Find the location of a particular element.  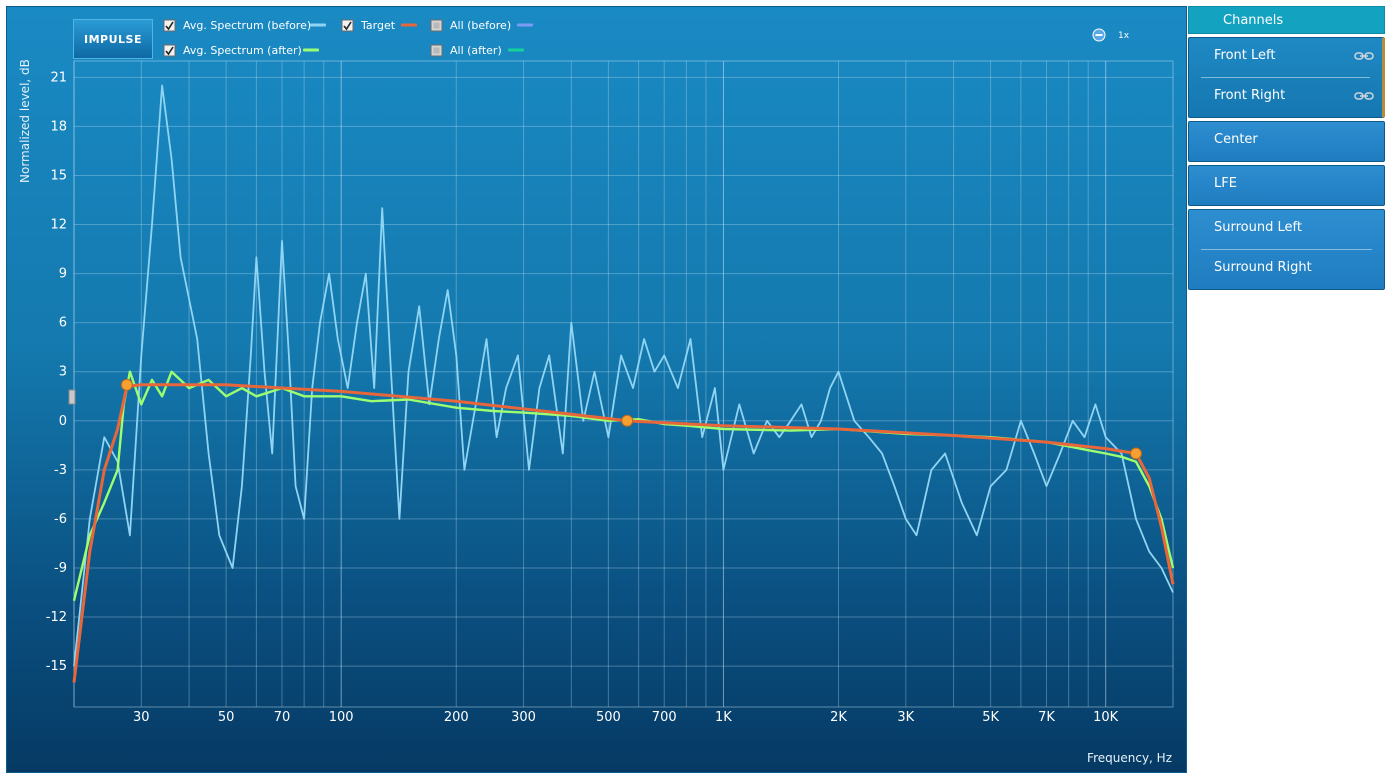

y-tick-label: 6 is located at coordinates (63, 323).